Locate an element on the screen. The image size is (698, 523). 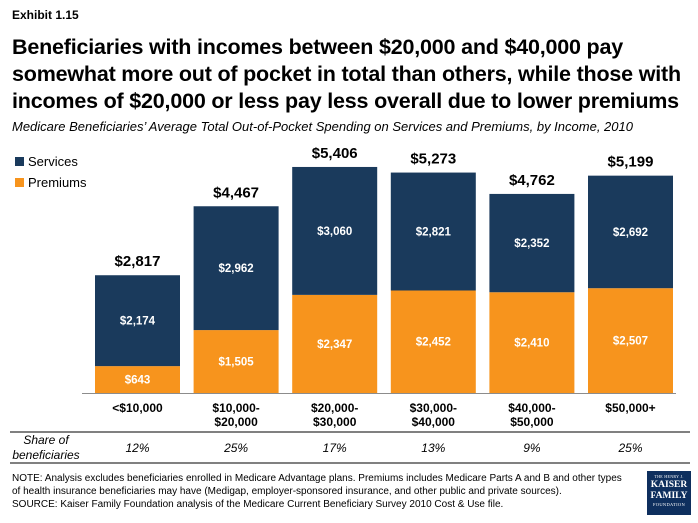
logo-kaiser: KAISER is located at coordinates (669, 485).